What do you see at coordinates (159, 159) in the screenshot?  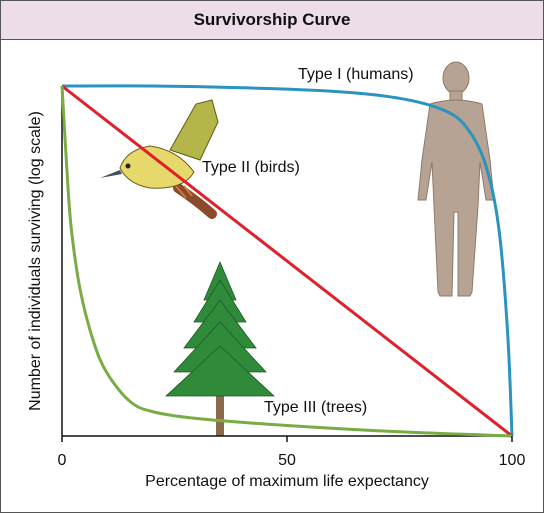 I see `bird-illustration` at bounding box center [159, 159].